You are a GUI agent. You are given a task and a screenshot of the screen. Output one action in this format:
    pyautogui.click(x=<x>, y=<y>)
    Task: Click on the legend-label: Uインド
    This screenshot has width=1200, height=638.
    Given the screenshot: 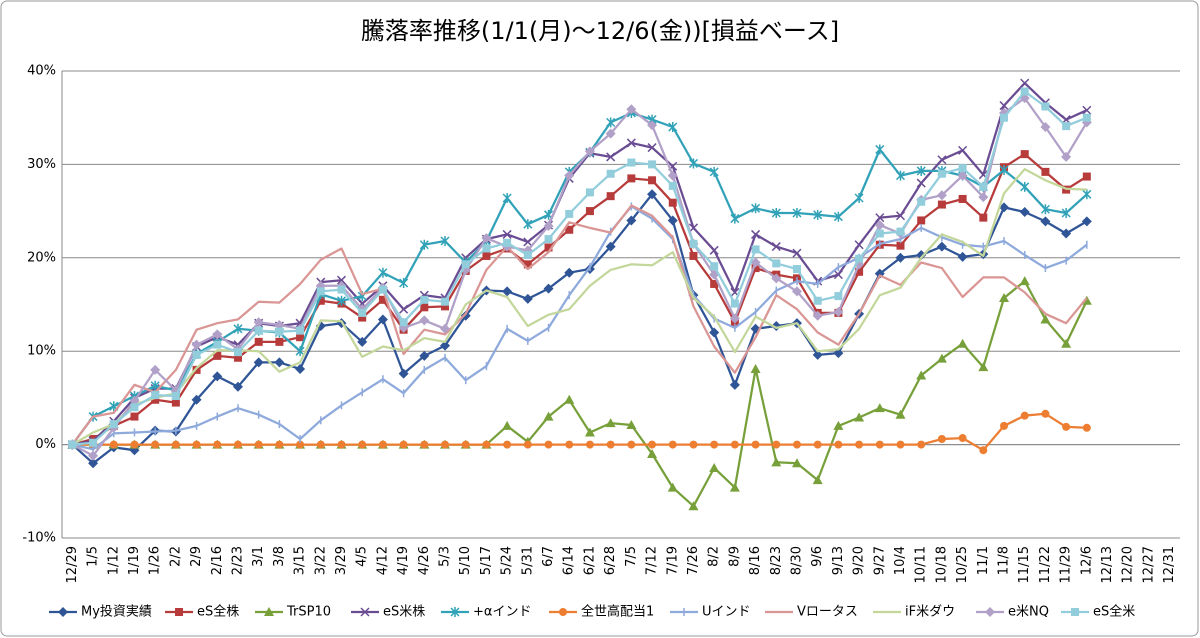 What is the action you would take?
    pyautogui.click(x=726, y=612)
    